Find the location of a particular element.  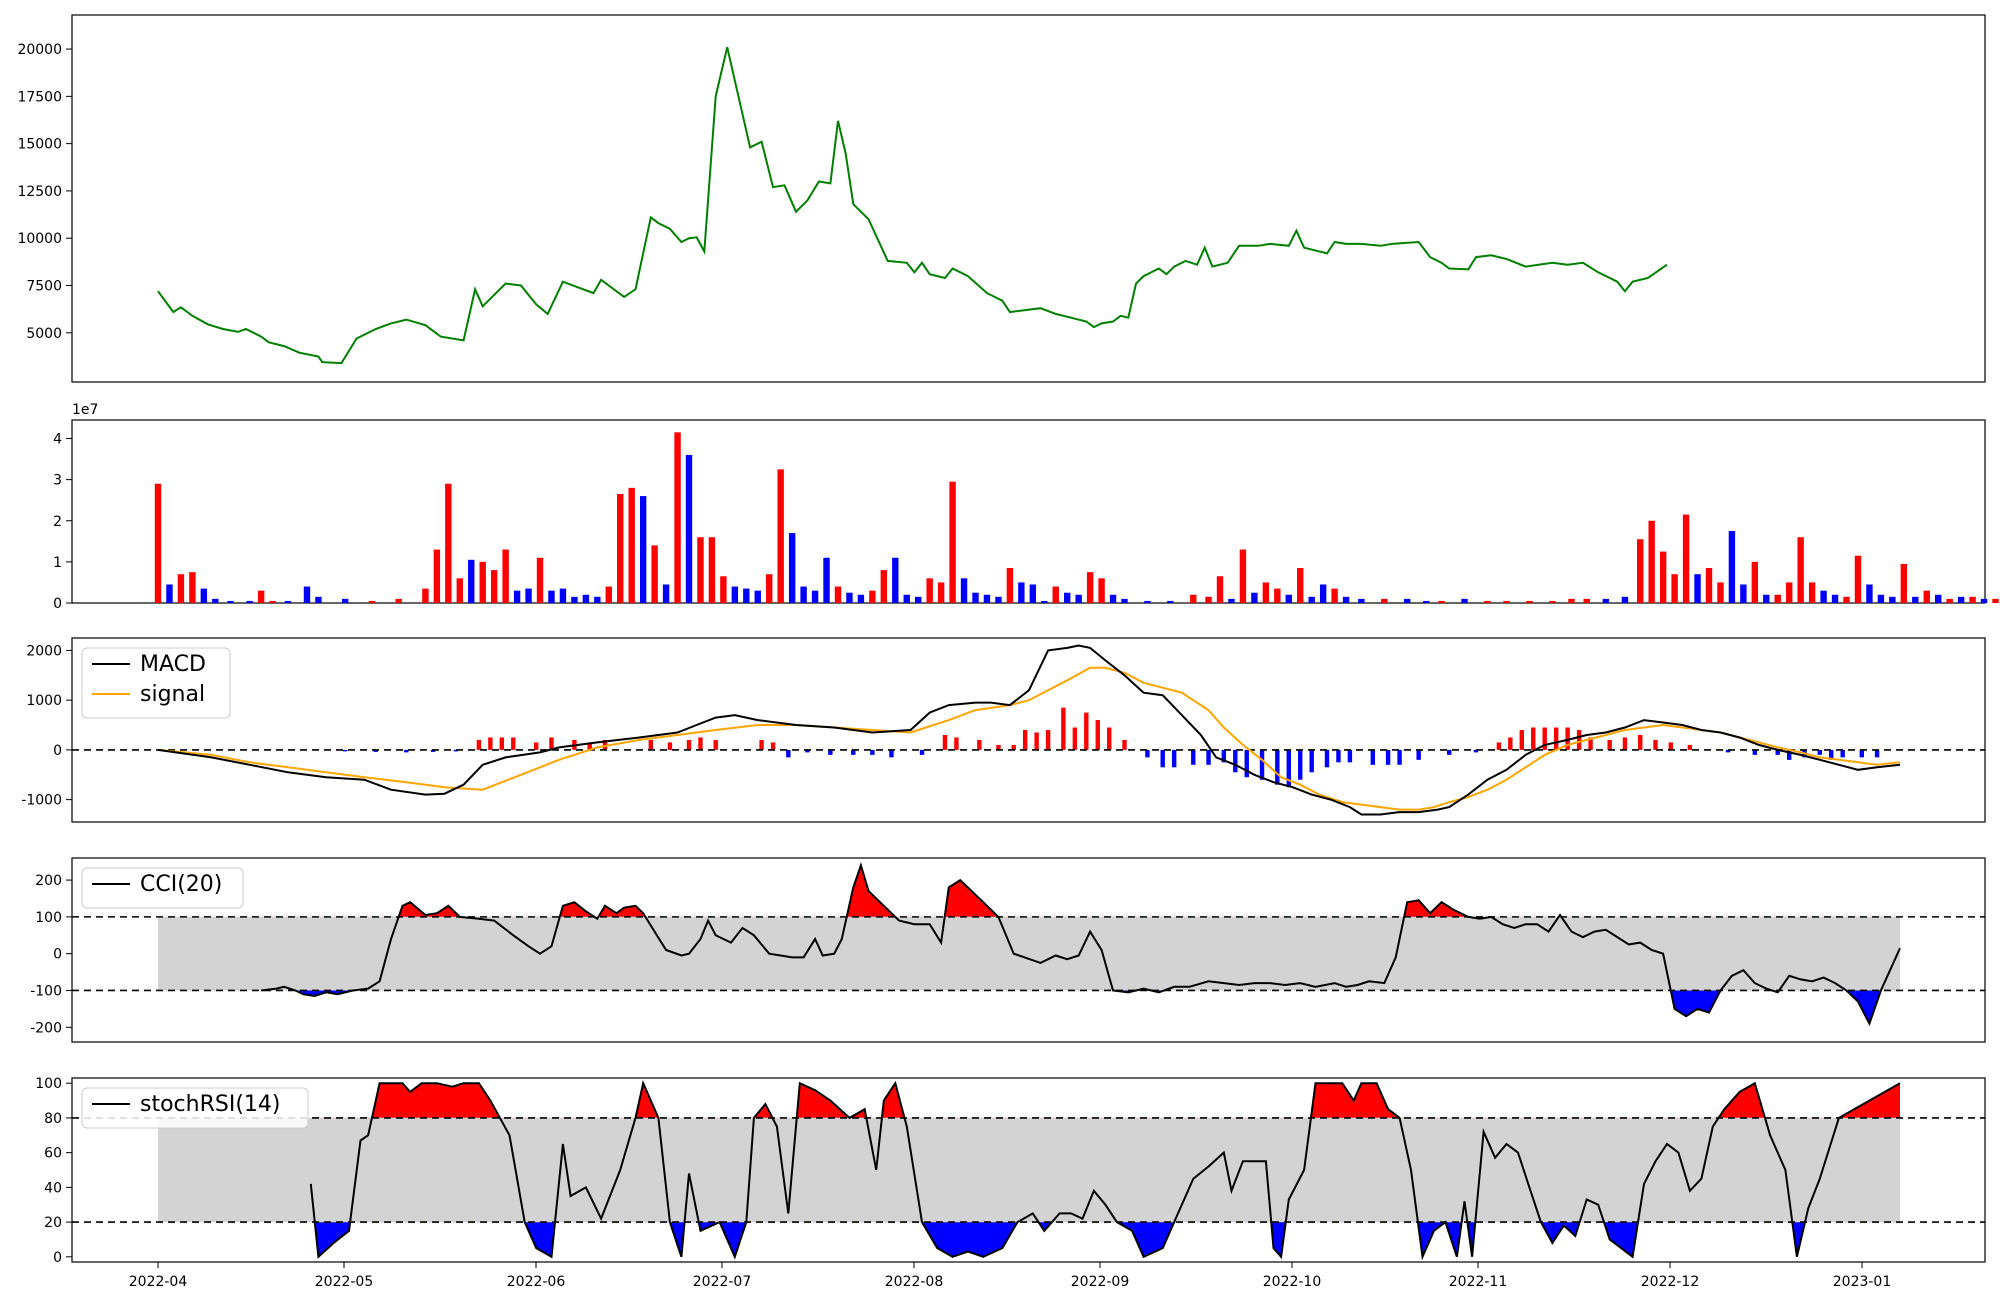

cci-legend-label: CCI(20) is located at coordinates (181, 884).